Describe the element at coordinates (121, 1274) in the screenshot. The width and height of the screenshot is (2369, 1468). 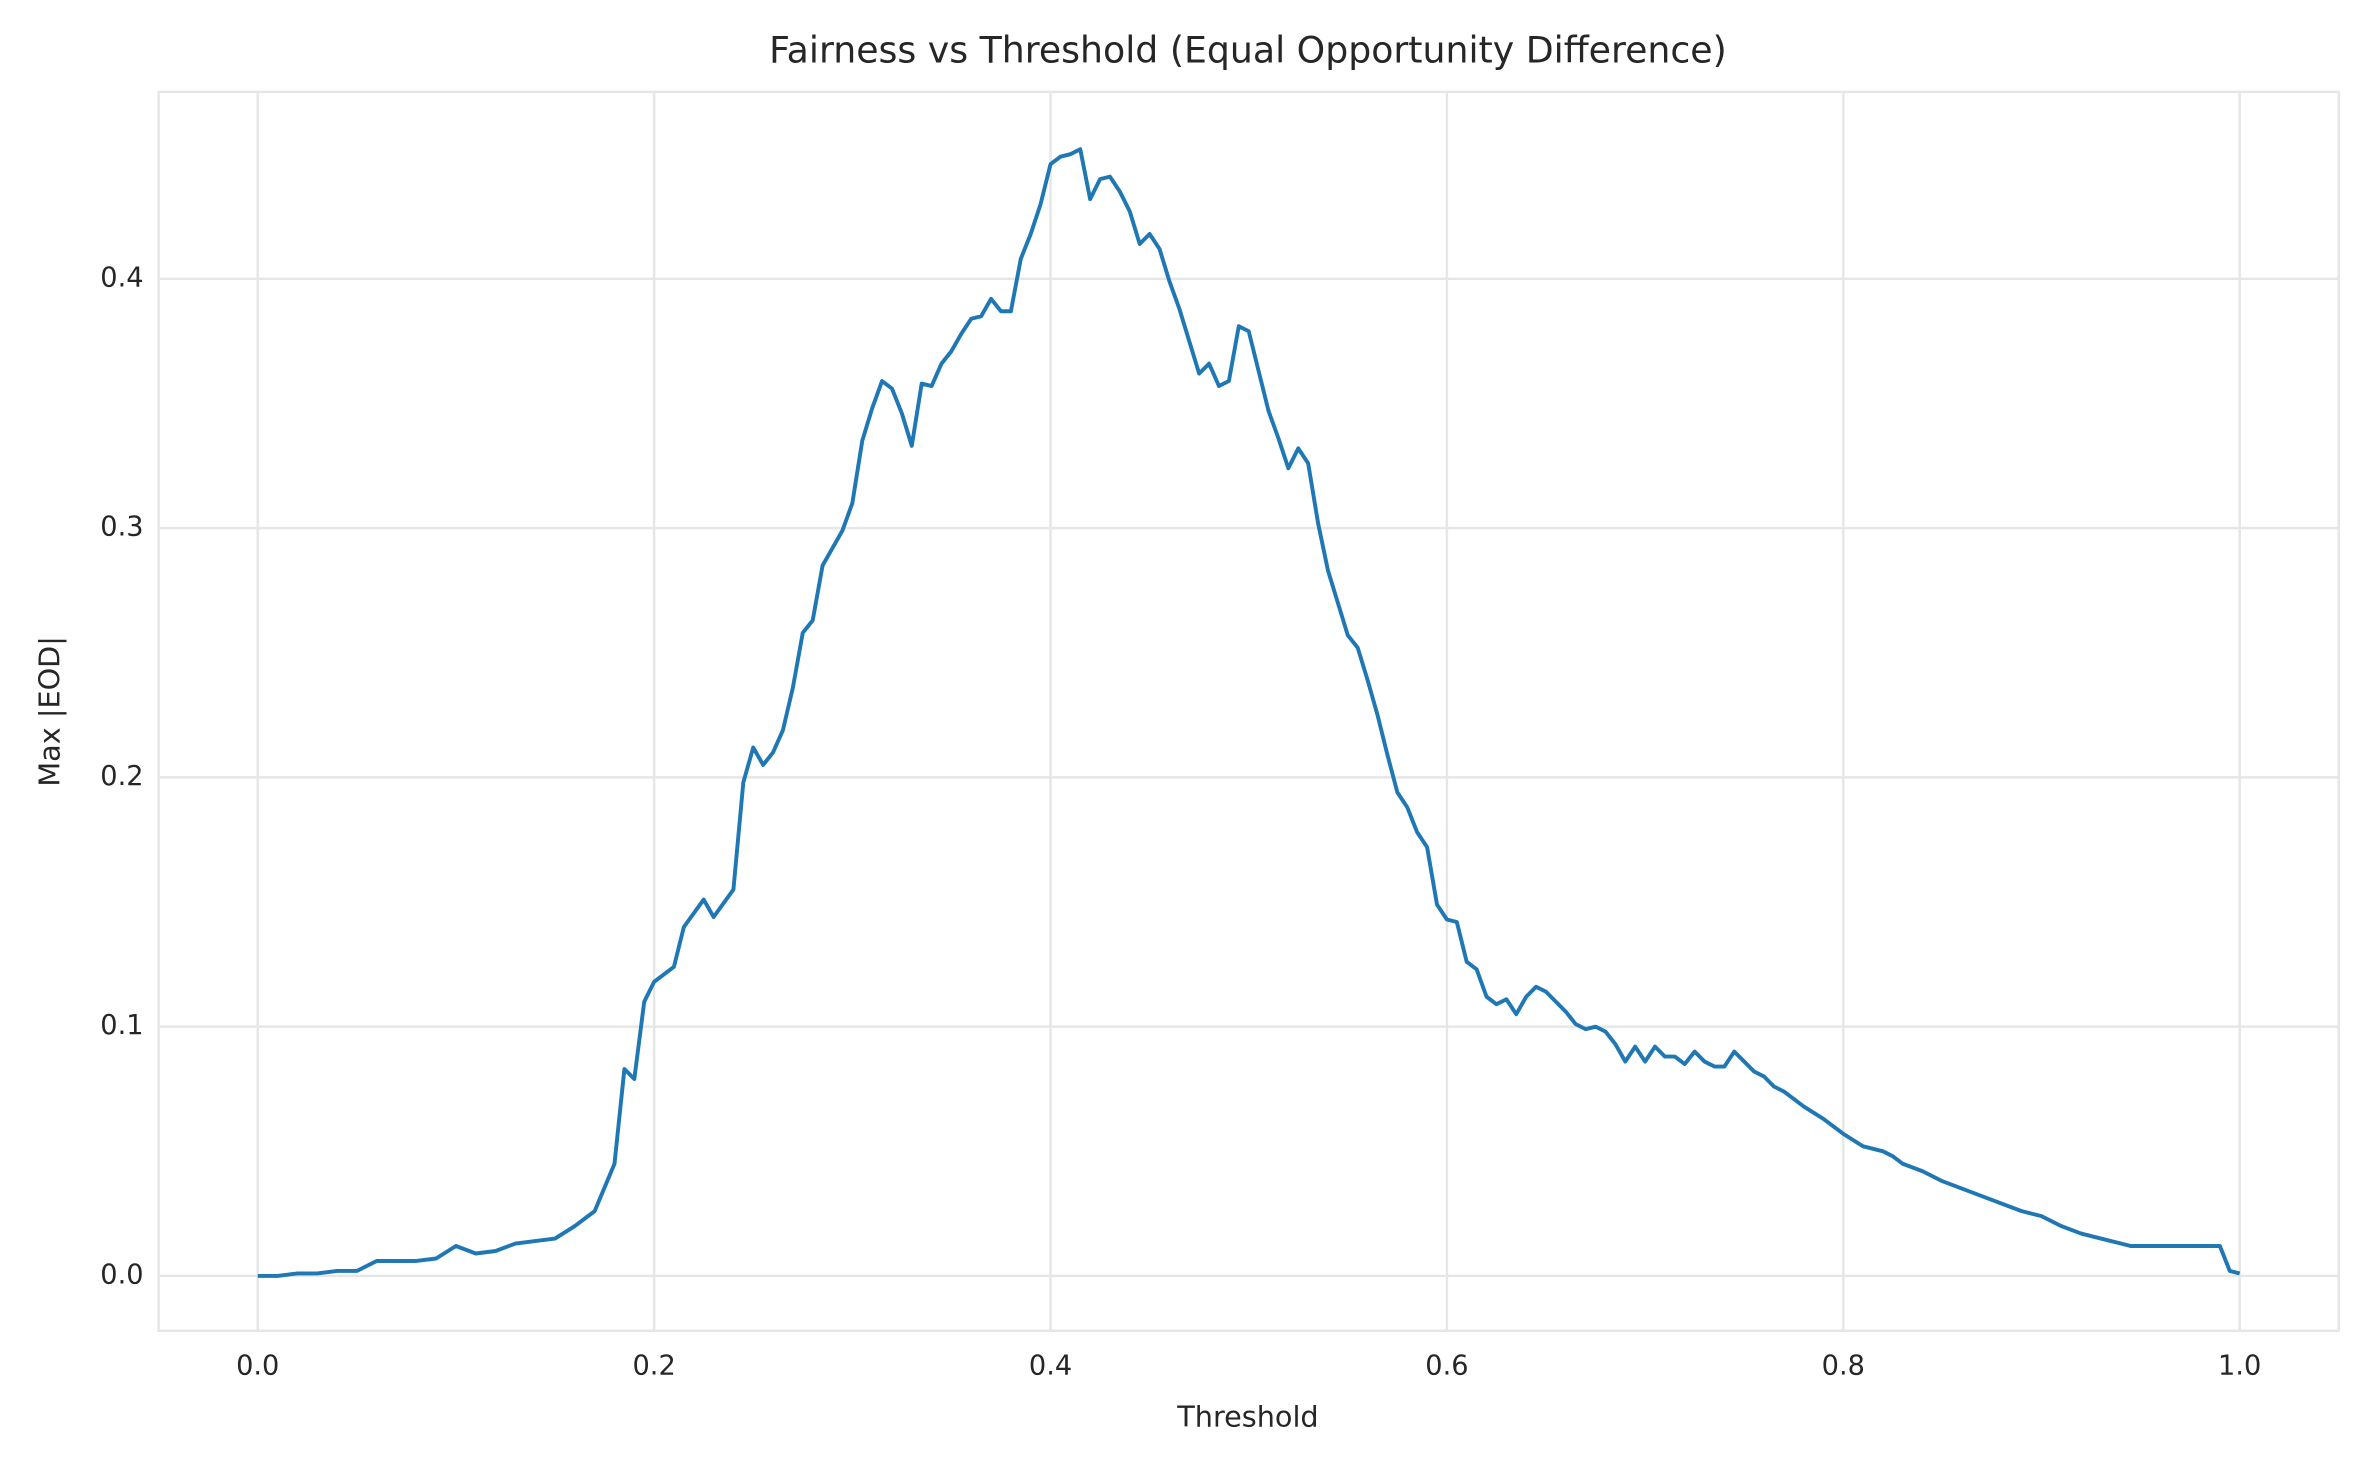
I see `y-tick-label: 0.0` at that location.